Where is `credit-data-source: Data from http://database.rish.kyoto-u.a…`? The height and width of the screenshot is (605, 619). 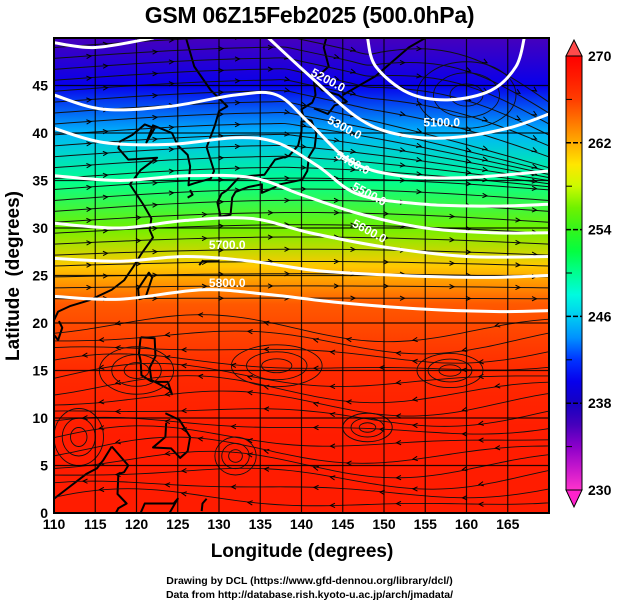
credit-data-source: Data from http://database.rish.kyoto-u.a… is located at coordinates (309, 595).